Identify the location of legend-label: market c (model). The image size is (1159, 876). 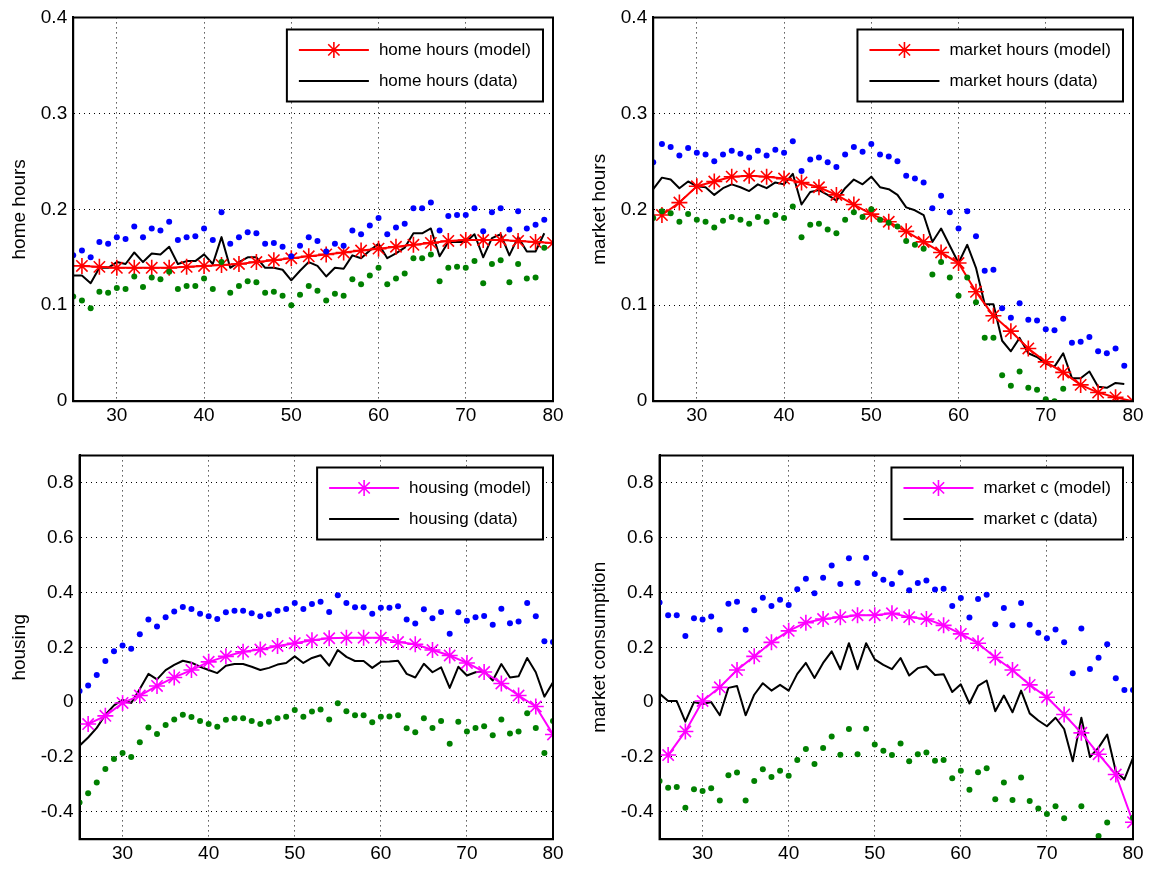
(1047, 487).